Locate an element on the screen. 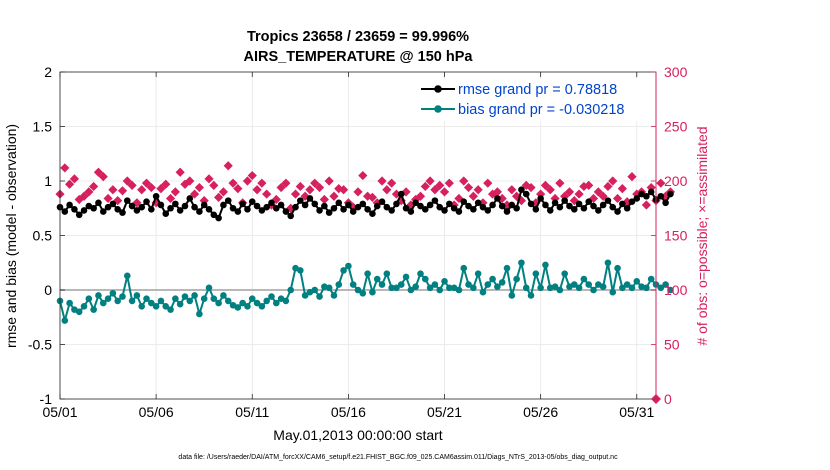 The image size is (830, 470). y-tick-label-right: 0 is located at coordinates (668, 399).